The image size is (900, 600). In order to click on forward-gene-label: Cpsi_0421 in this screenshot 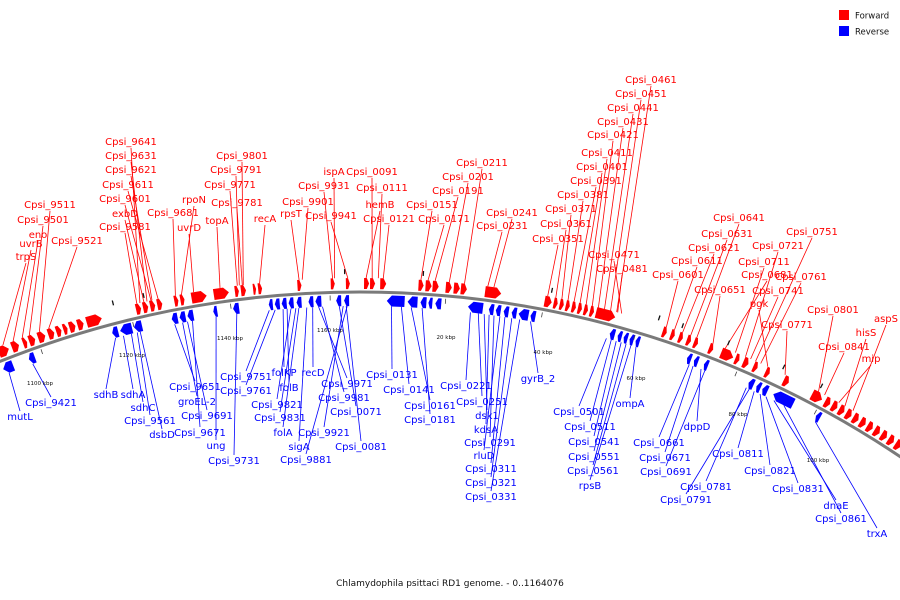, I will do `click(613, 135)`.